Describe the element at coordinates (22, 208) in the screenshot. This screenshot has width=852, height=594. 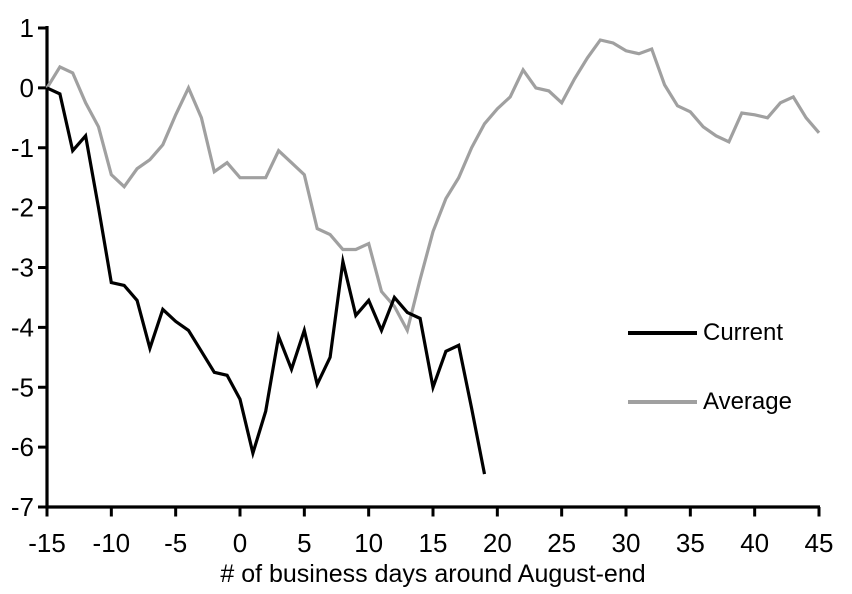
I see `y-tick-label: -2` at that location.